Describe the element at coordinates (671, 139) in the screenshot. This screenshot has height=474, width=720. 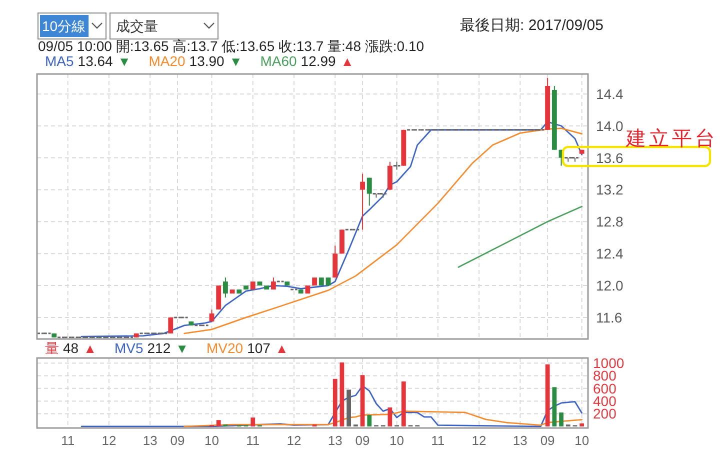
I see `text: 建立平台` at that location.